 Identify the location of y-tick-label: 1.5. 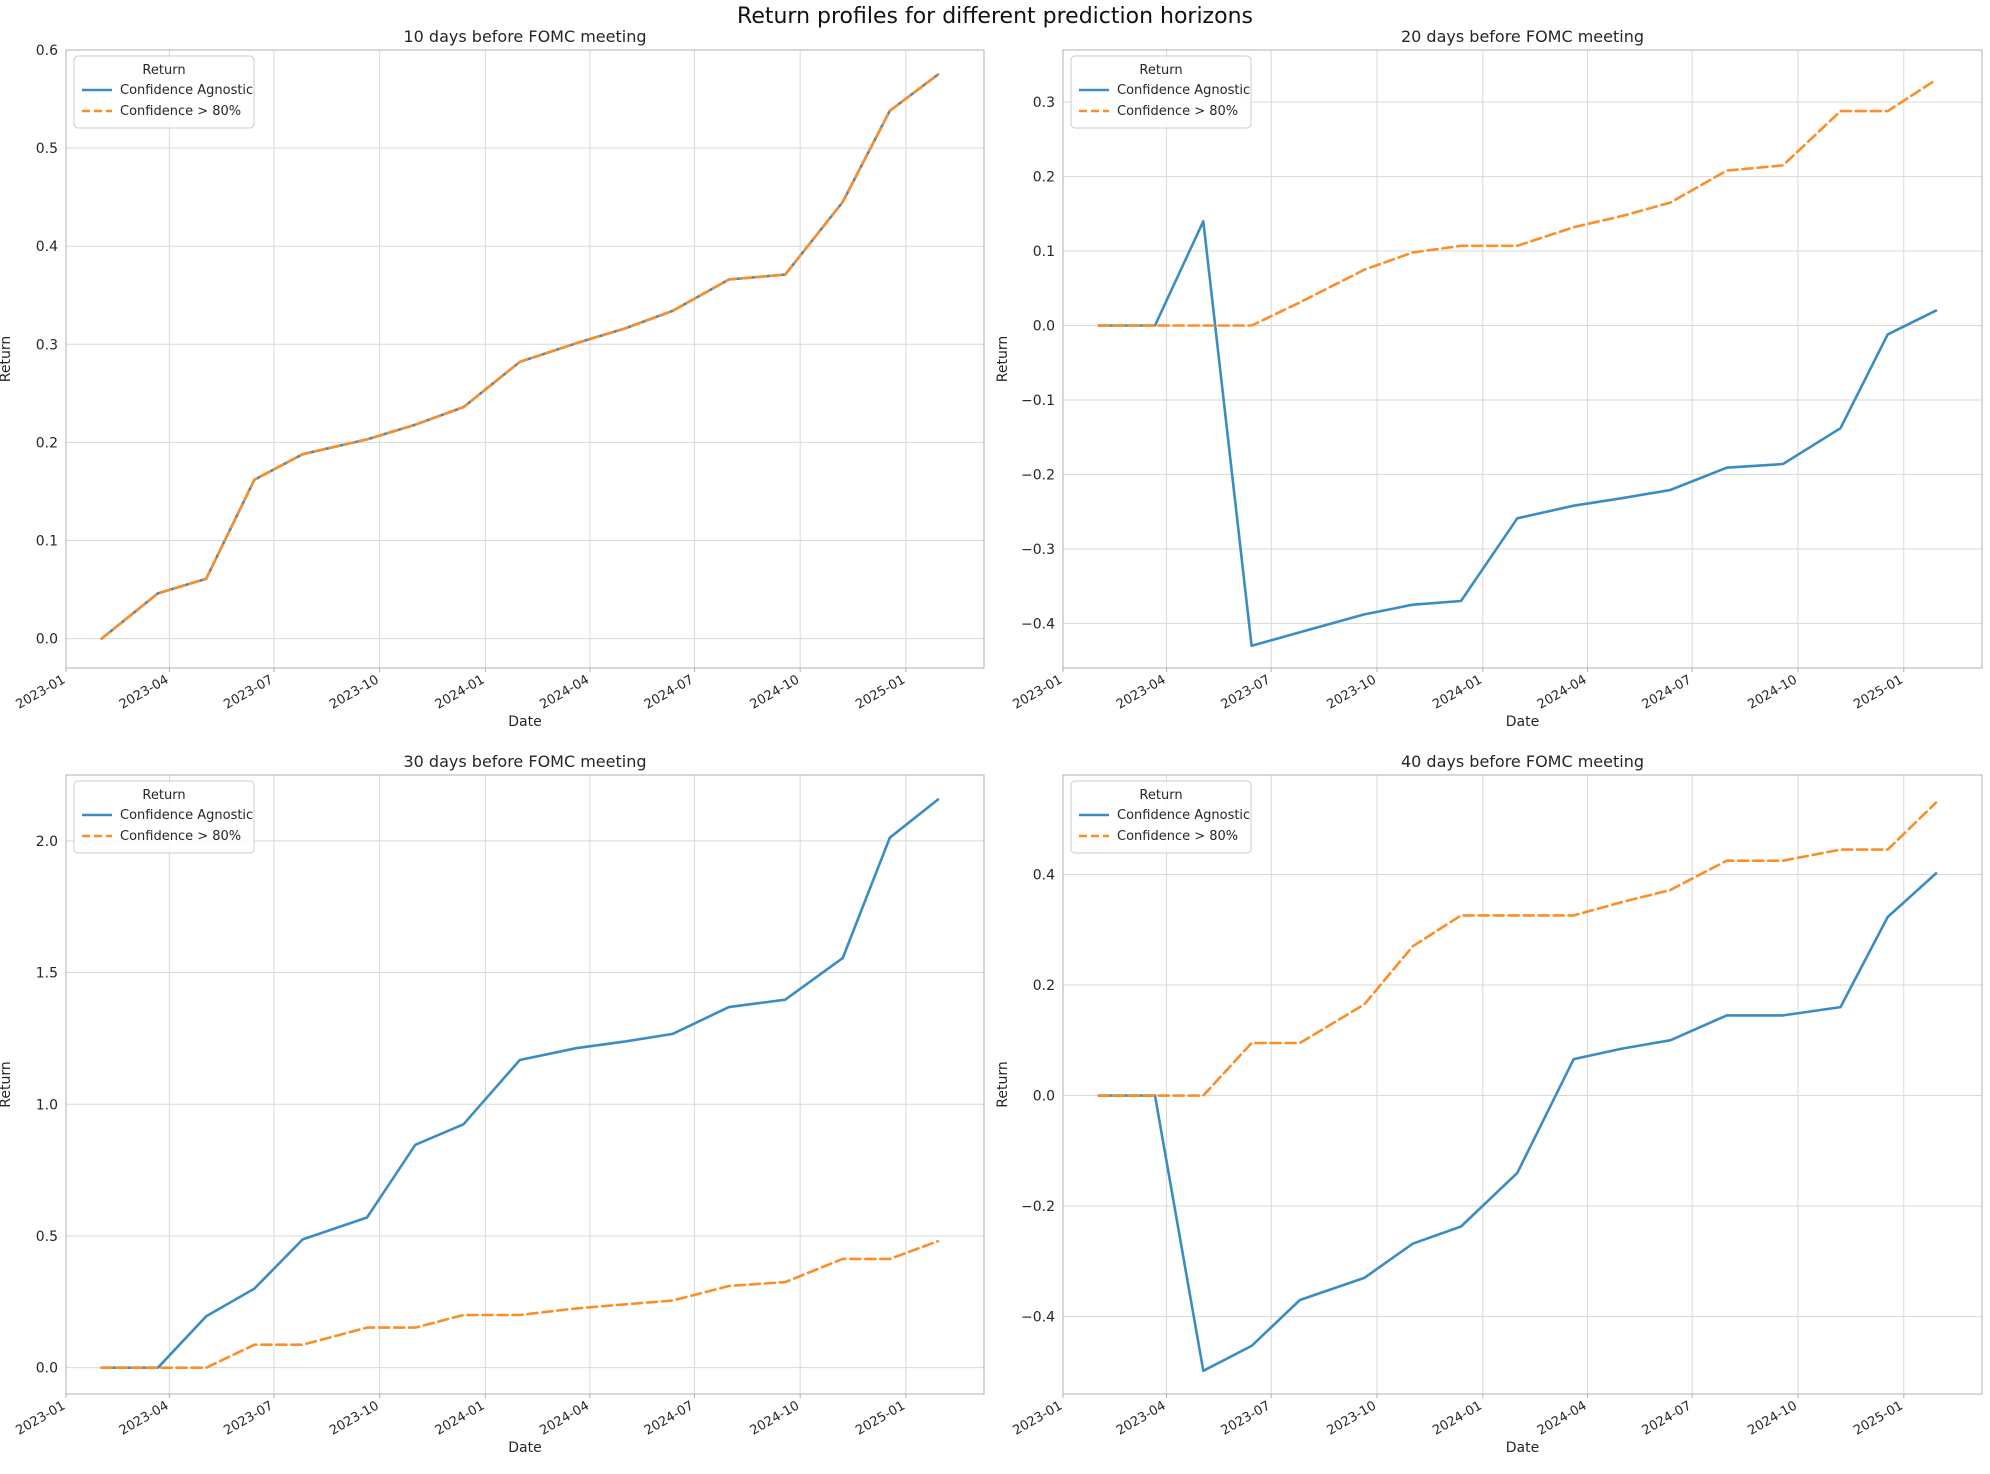
(47, 974).